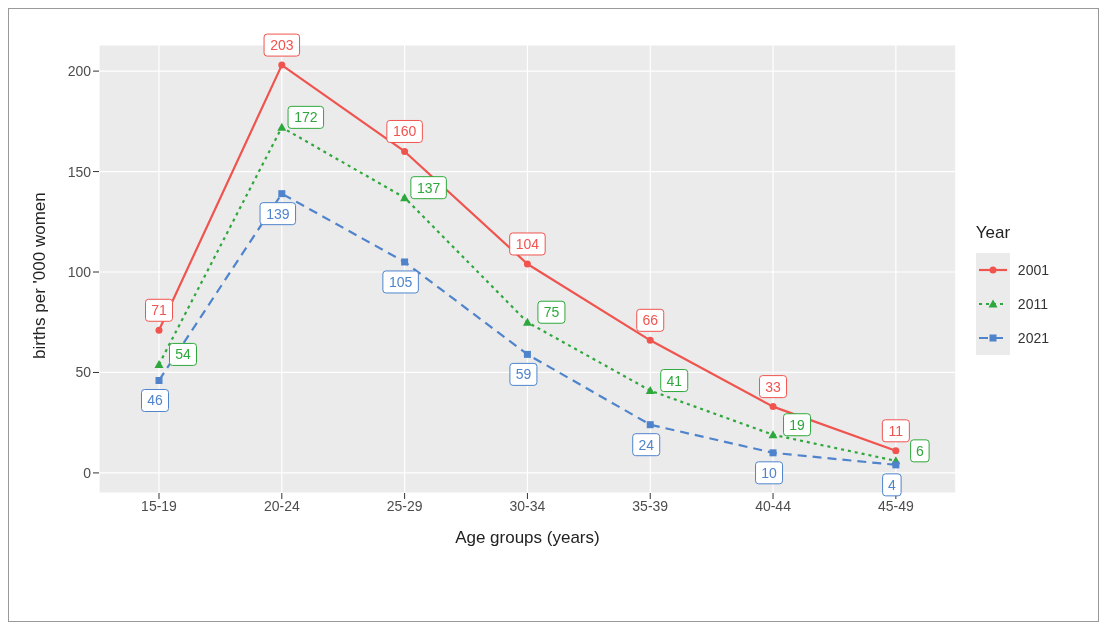 The height and width of the screenshot is (631, 1107). I want to click on data-label: 71, so click(159, 310).